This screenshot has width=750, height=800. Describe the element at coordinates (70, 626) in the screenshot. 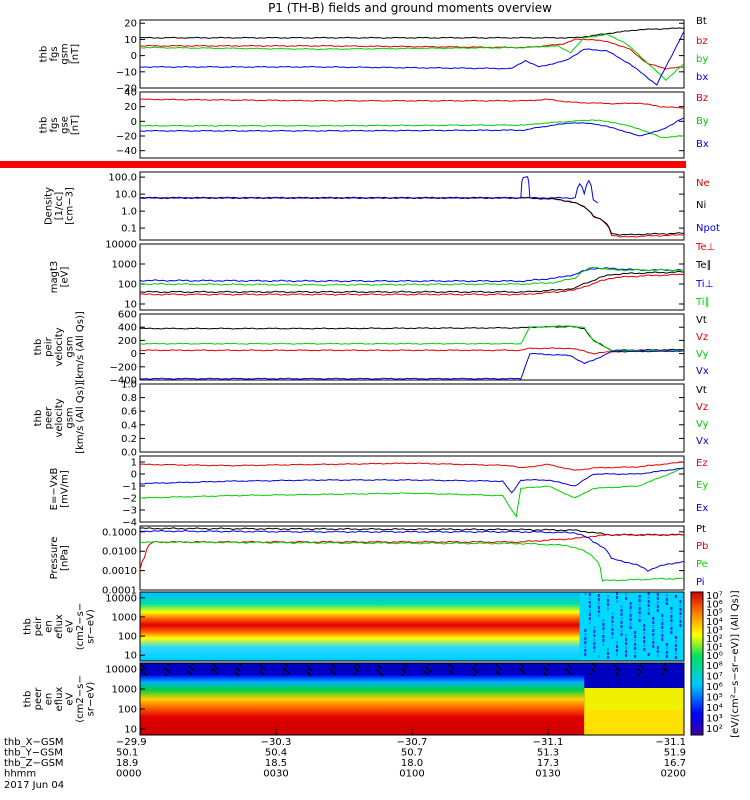

I see `panel-peir_eflux-ylabel: eV` at that location.